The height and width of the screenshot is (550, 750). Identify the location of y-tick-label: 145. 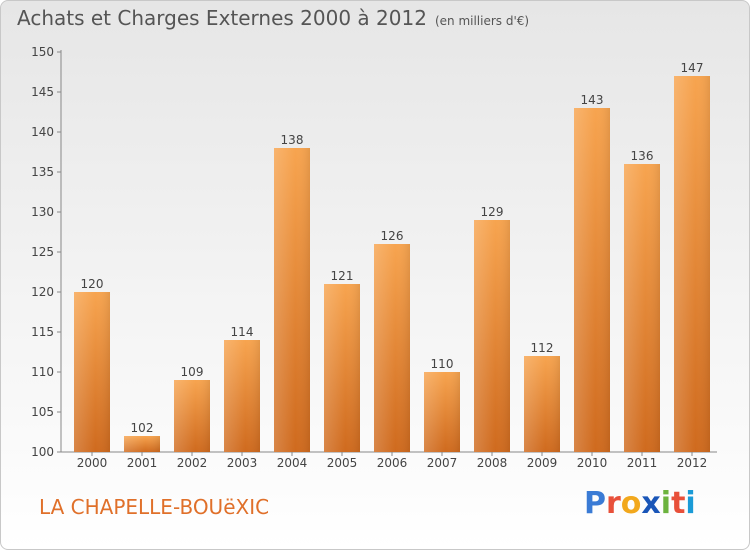
(42, 92).